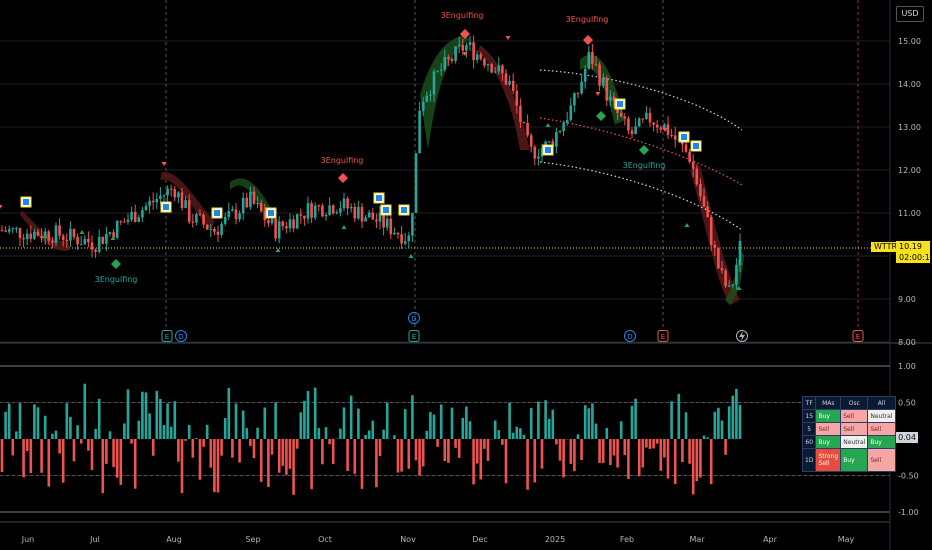  Describe the element at coordinates (910, 14) in the screenshot. I see `currency-label: USD` at that location.